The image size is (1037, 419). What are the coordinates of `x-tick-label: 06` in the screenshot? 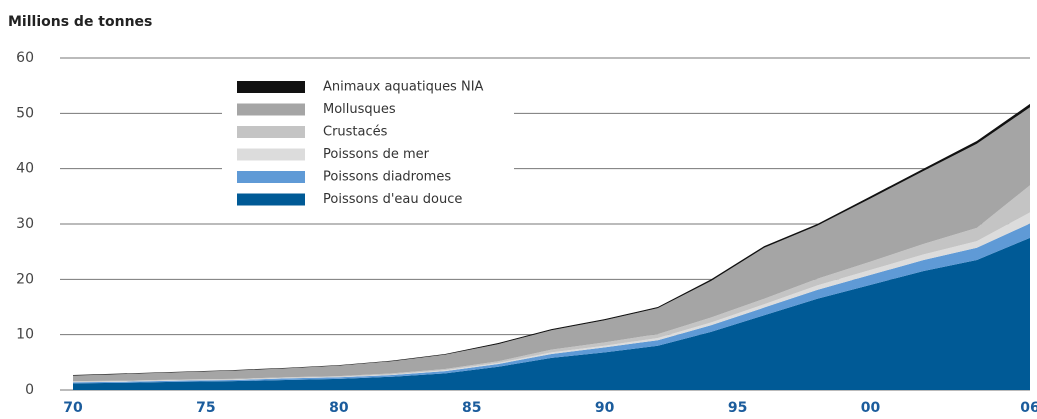 It's located at (1028, 408).